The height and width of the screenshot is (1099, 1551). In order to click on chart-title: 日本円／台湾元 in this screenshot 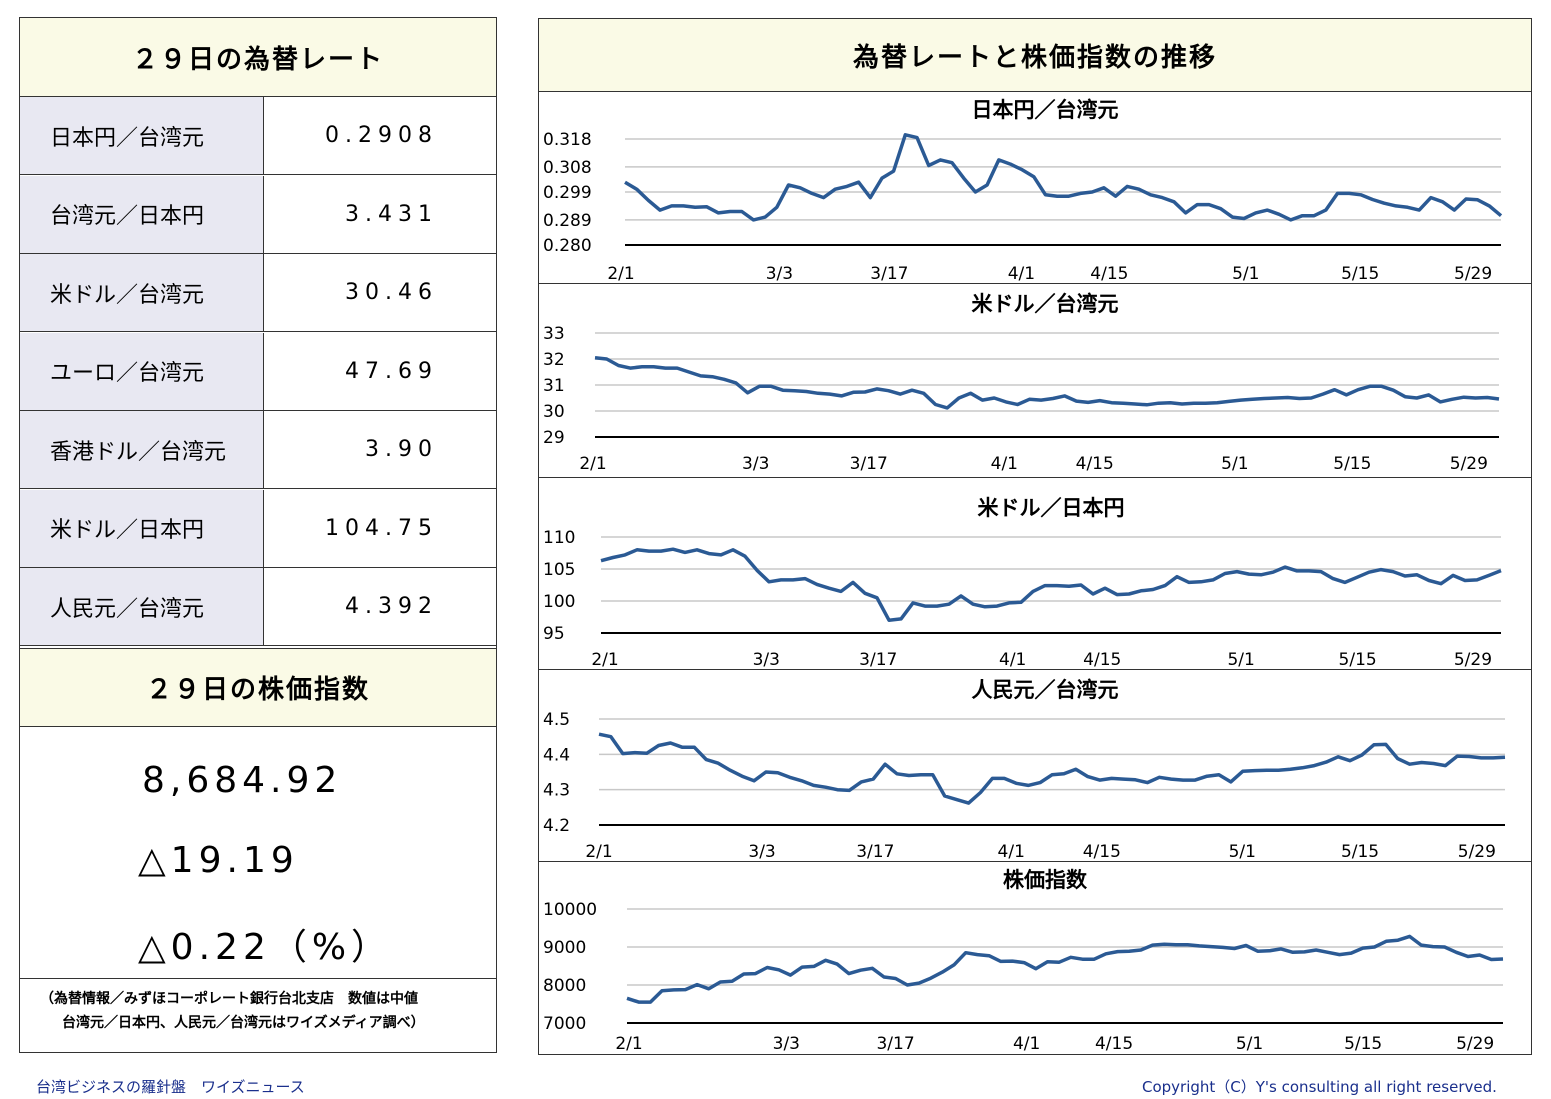, I will do `click(1045, 110)`.